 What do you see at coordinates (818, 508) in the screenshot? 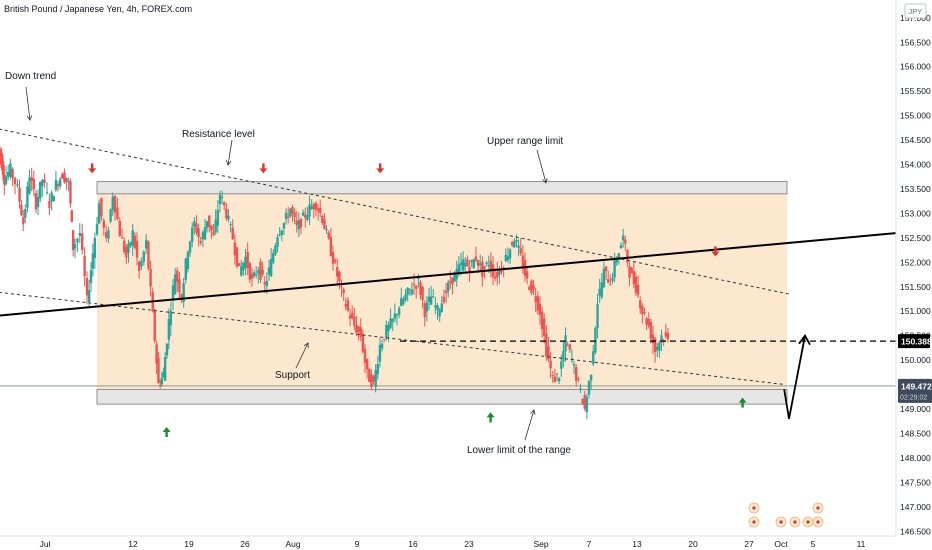
I see `event-marker-dot` at bounding box center [818, 508].